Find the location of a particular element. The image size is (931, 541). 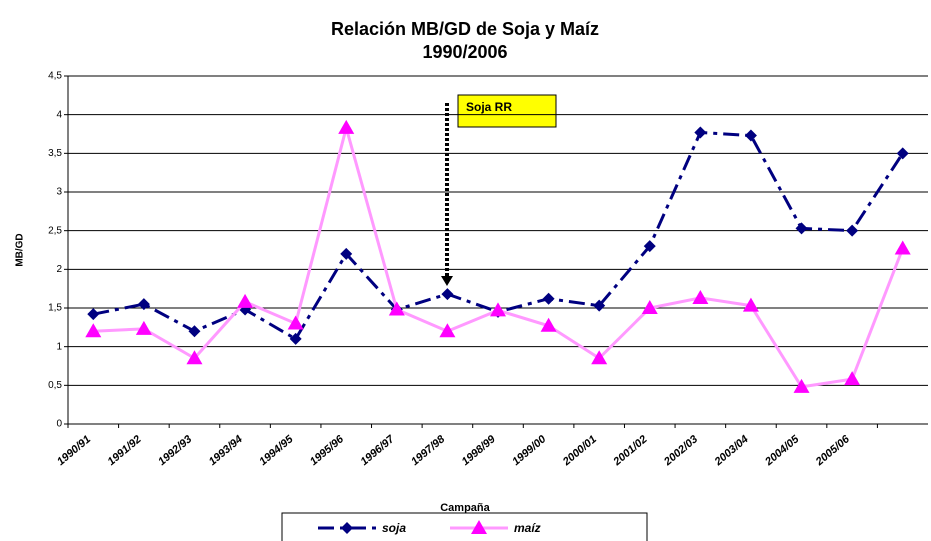

y-tick-label: 3 is located at coordinates (59, 192).